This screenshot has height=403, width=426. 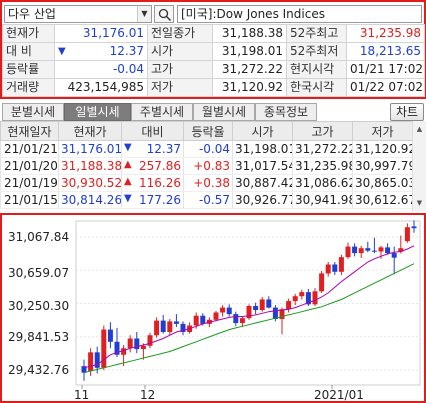 I want to click on market-select: 다우 산업 ▼, so click(x=78, y=14).